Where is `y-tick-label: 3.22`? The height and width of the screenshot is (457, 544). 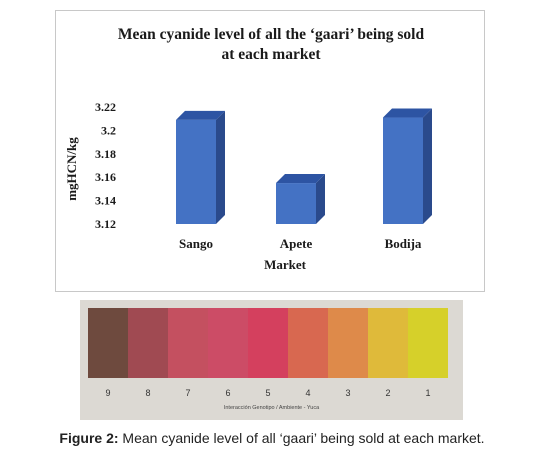
y-tick-label: 3.22 is located at coordinates (105, 107).